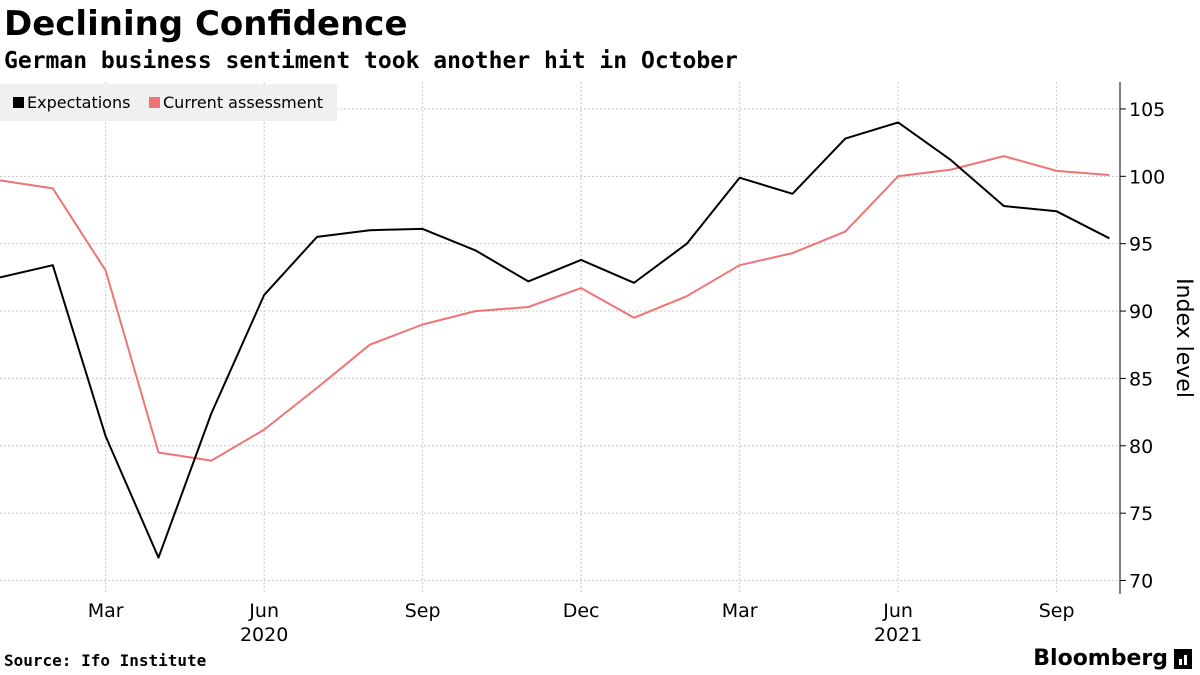  What do you see at coordinates (581, 611) in the screenshot?
I see `x-tick-label: Dec` at bounding box center [581, 611].